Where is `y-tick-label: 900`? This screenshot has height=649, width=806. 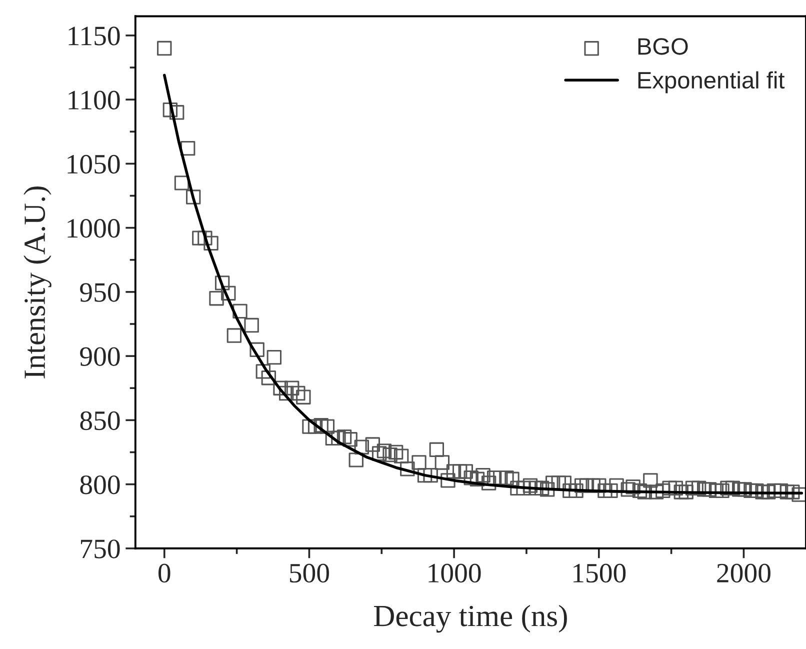
y-tick-label: 900 is located at coordinates (100, 356).